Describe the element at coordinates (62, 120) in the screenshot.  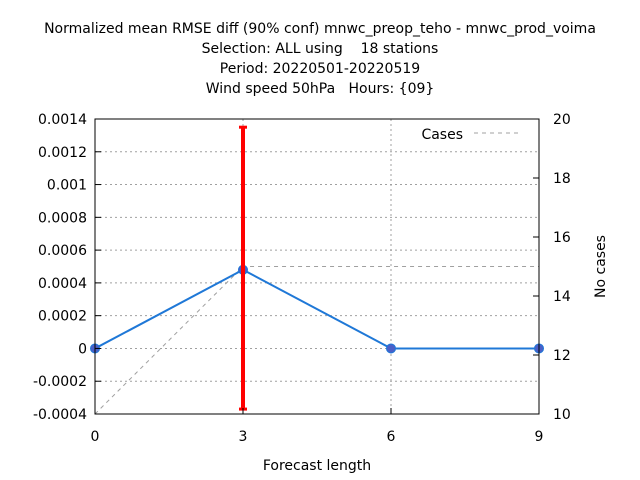
I see `y-tick-label: 0.0014` at that location.